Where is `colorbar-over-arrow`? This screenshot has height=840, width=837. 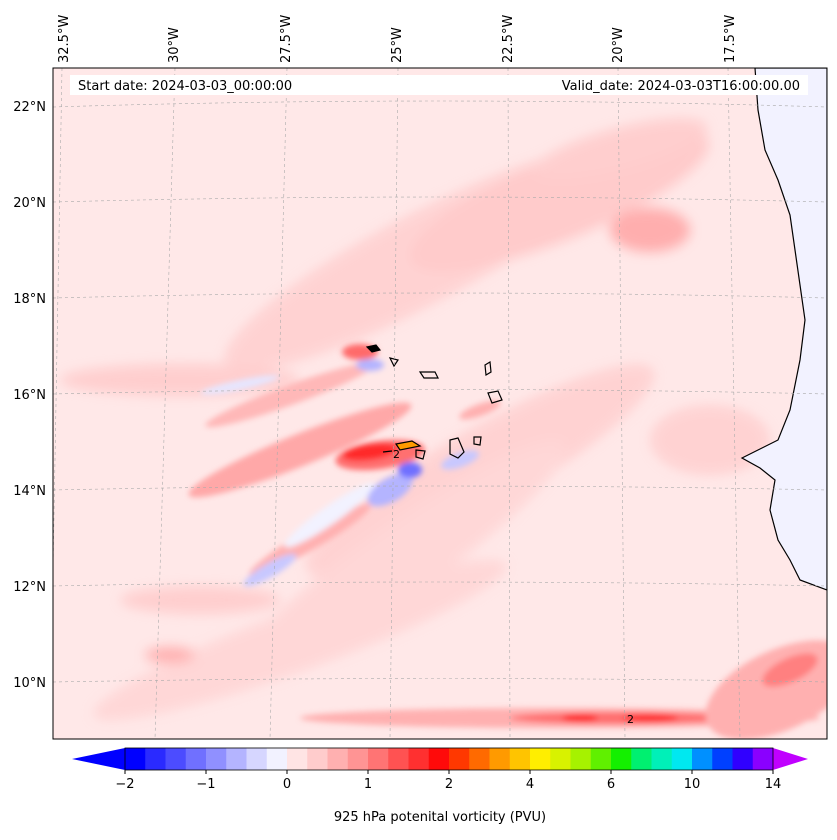
colorbar-over-arrow is located at coordinates (790, 759).